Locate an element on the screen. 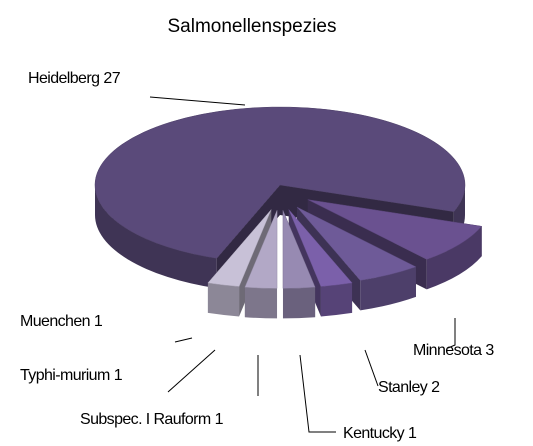  data-label: Muenchen 1 is located at coordinates (61, 321).